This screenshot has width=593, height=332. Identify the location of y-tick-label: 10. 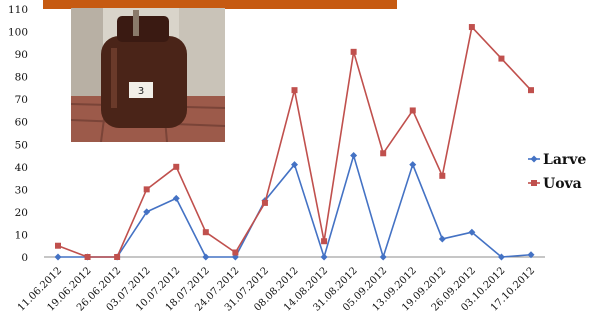
(21, 235).